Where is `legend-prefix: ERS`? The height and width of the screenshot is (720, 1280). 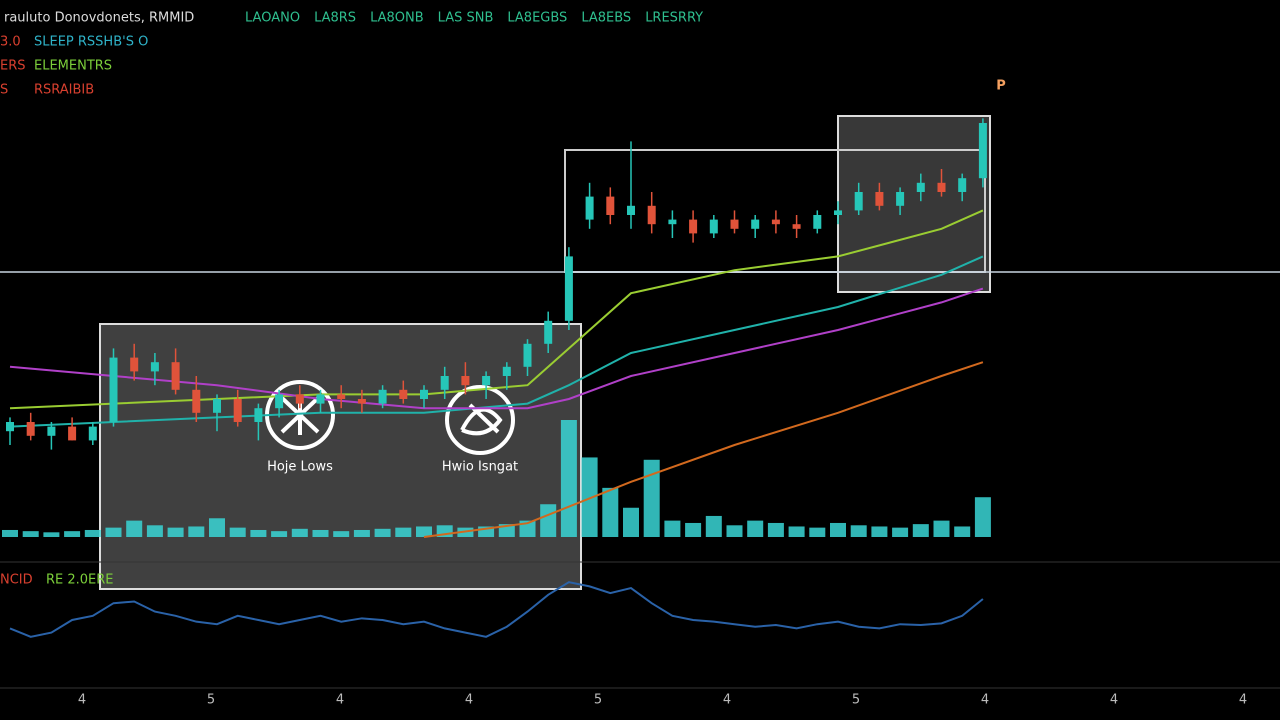 legend-prefix: ERS is located at coordinates (13, 66).